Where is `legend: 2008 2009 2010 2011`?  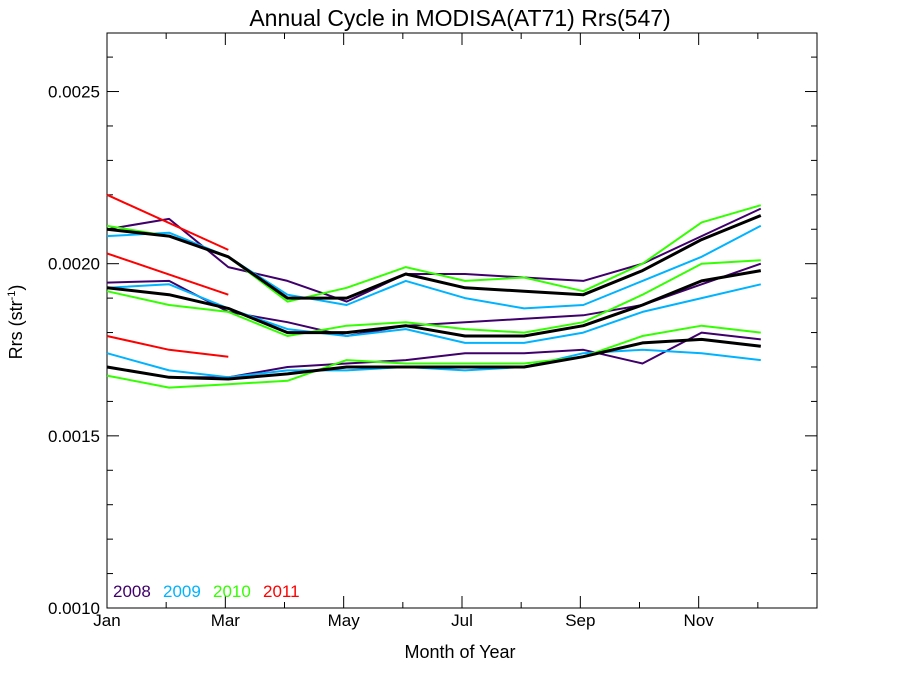 legend: 2008 2009 2010 2011 is located at coordinates (206, 591).